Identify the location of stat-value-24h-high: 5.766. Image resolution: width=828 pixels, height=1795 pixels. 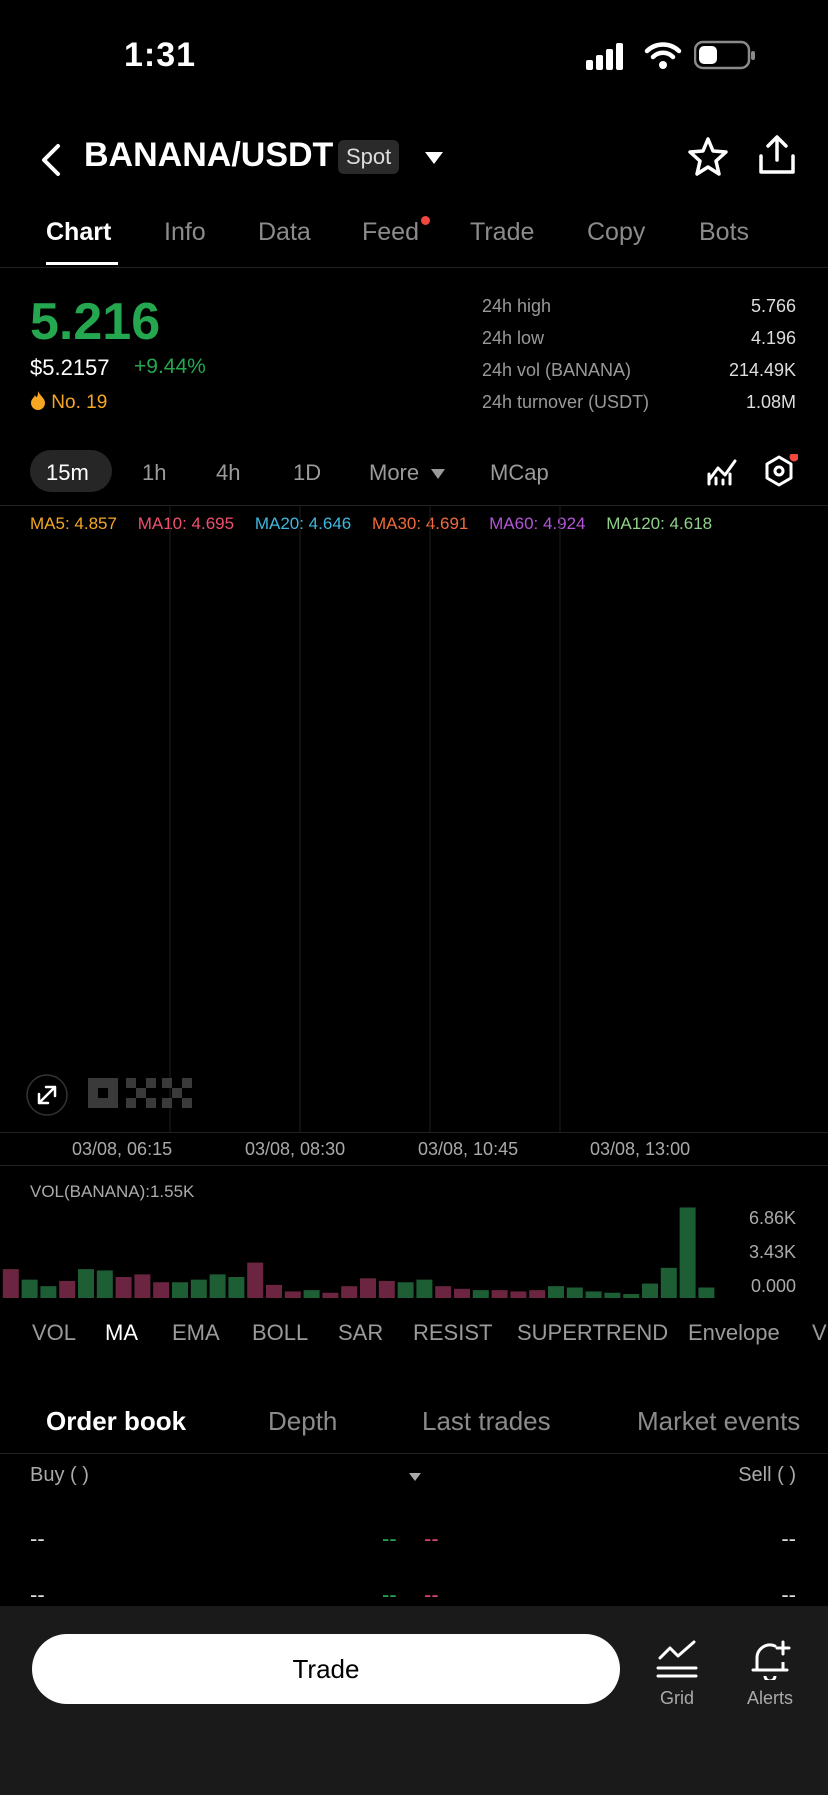
(773, 306).